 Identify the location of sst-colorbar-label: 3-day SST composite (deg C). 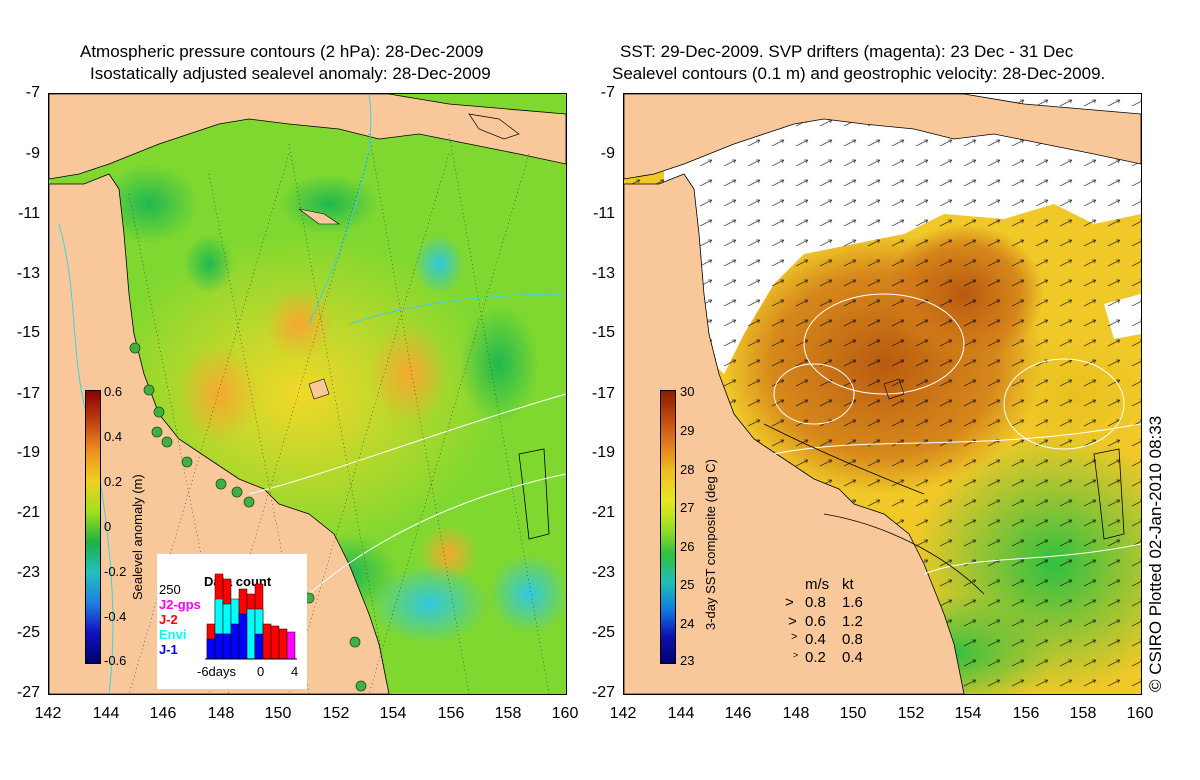
(710, 544).